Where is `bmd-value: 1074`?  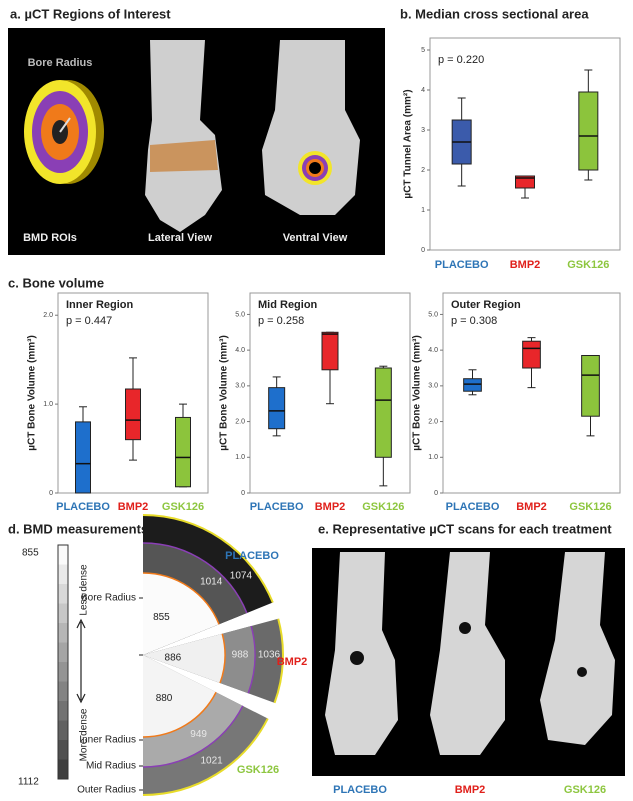
bmd-value: 1074 is located at coordinates (241, 575).